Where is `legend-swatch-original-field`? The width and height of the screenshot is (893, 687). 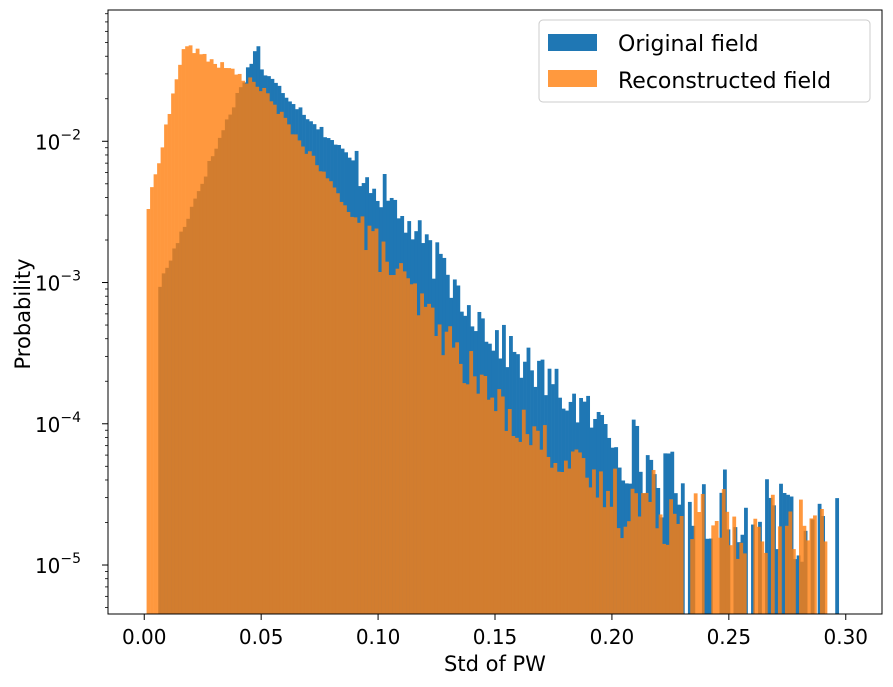
legend-swatch-original-field is located at coordinates (572, 42).